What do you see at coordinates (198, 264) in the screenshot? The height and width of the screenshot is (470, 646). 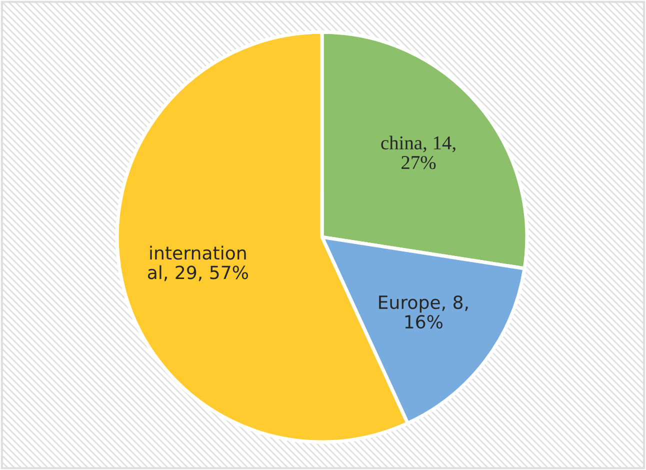 I see `slice-label: internation al, 29, 57%` at bounding box center [198, 264].